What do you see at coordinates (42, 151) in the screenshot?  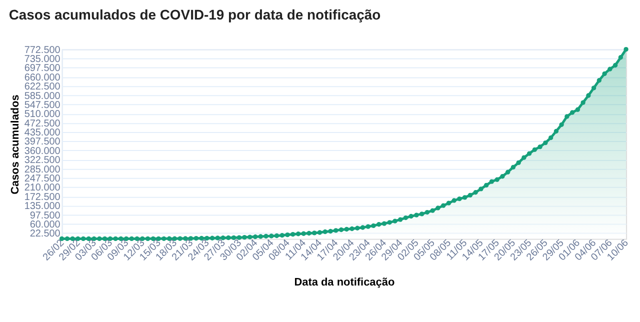 I see `y-tick-label: 360.000` at bounding box center [42, 151].